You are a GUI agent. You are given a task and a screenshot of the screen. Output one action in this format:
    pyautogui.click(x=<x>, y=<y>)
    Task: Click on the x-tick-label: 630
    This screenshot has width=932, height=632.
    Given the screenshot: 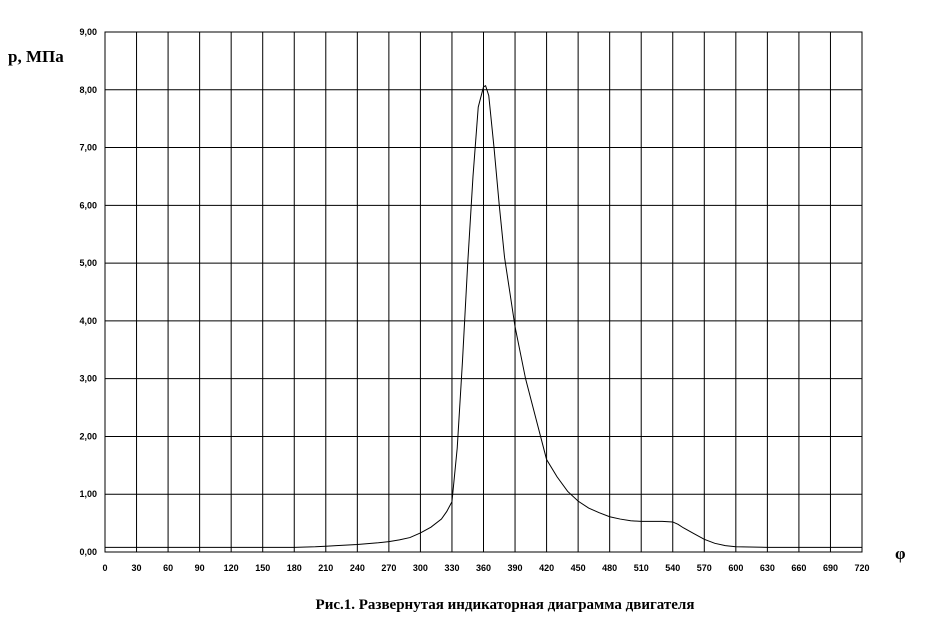 What is the action you would take?
    pyautogui.click(x=767, y=568)
    